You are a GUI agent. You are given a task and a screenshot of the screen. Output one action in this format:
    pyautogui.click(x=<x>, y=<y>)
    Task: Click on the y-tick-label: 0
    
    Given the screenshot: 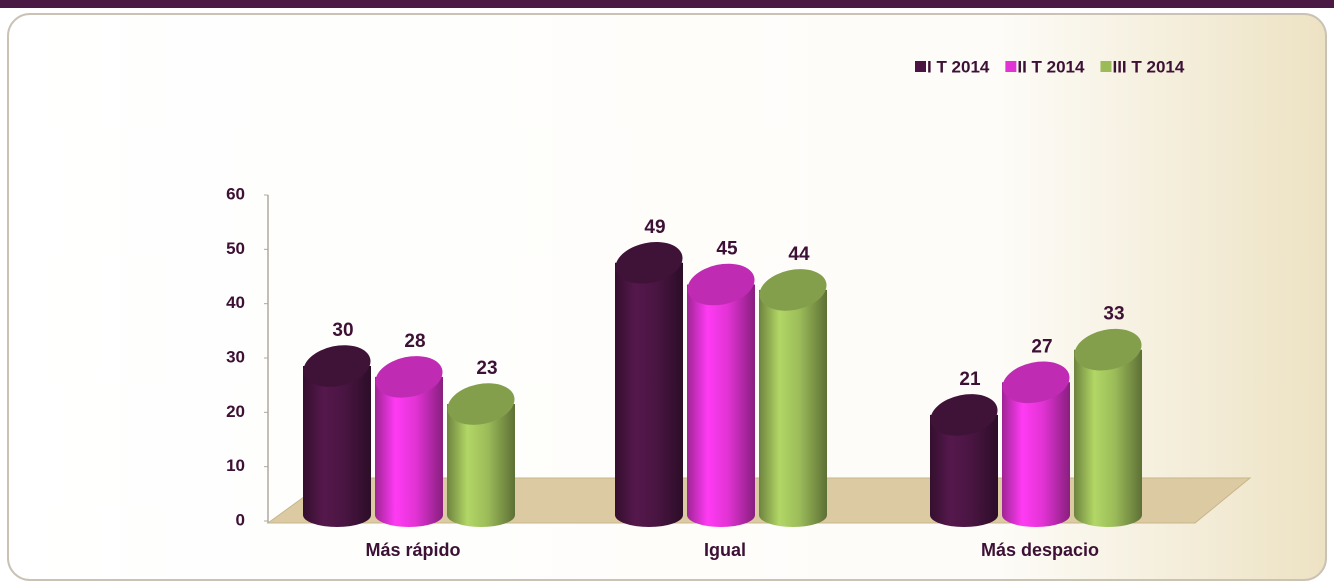 What is the action you would take?
    pyautogui.click(x=240, y=519)
    